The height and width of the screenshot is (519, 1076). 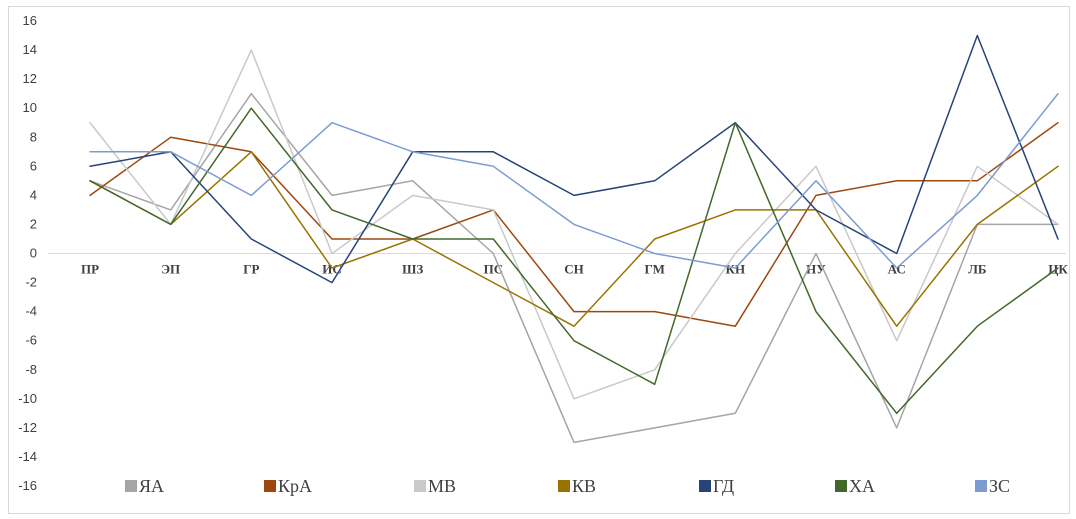 What do you see at coordinates (584, 486) in the screenshot?
I see `legend-label: КВ` at bounding box center [584, 486].